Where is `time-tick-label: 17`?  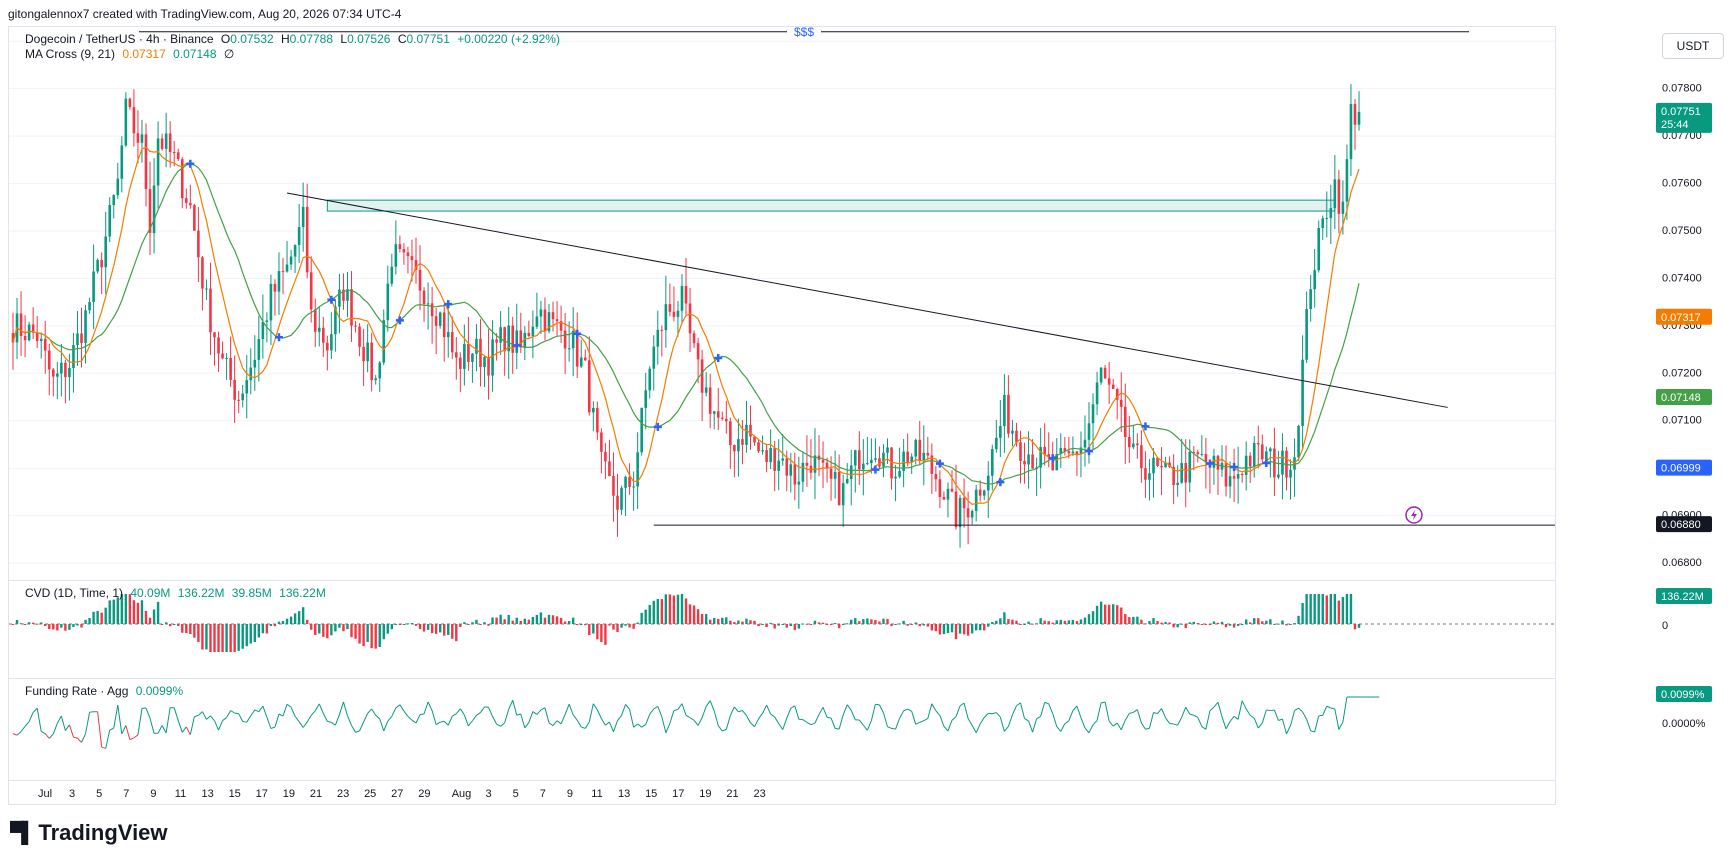 time-tick-label: 17 is located at coordinates (678, 794).